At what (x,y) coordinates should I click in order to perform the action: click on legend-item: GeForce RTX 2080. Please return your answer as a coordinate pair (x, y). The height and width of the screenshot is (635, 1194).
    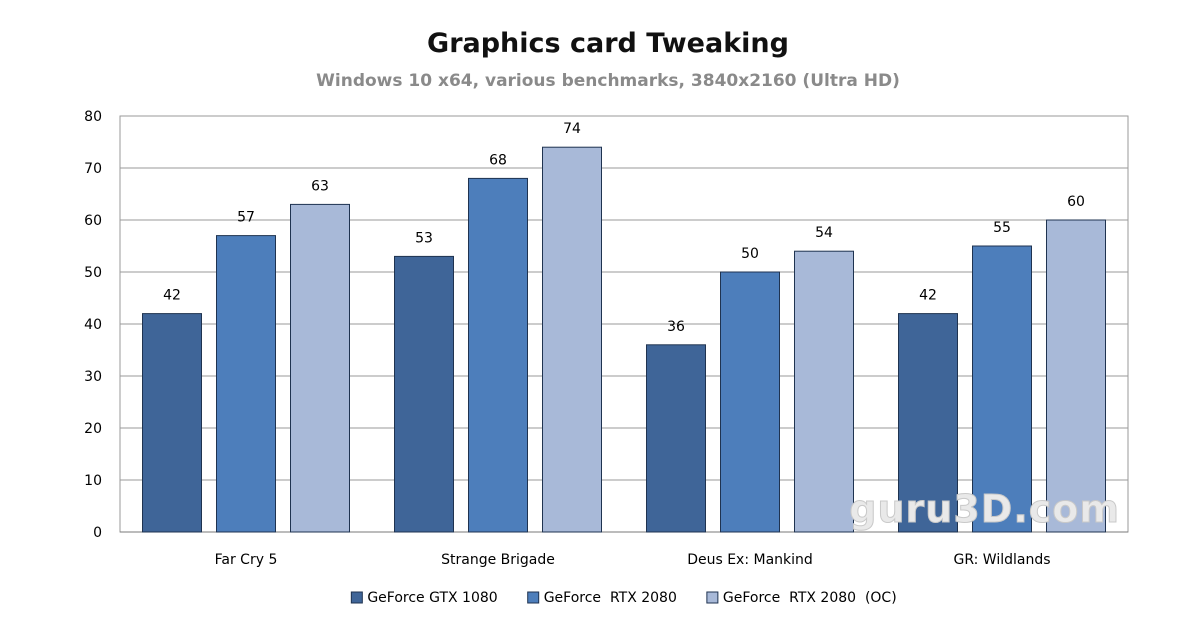
    Looking at the image, I should click on (602, 598).